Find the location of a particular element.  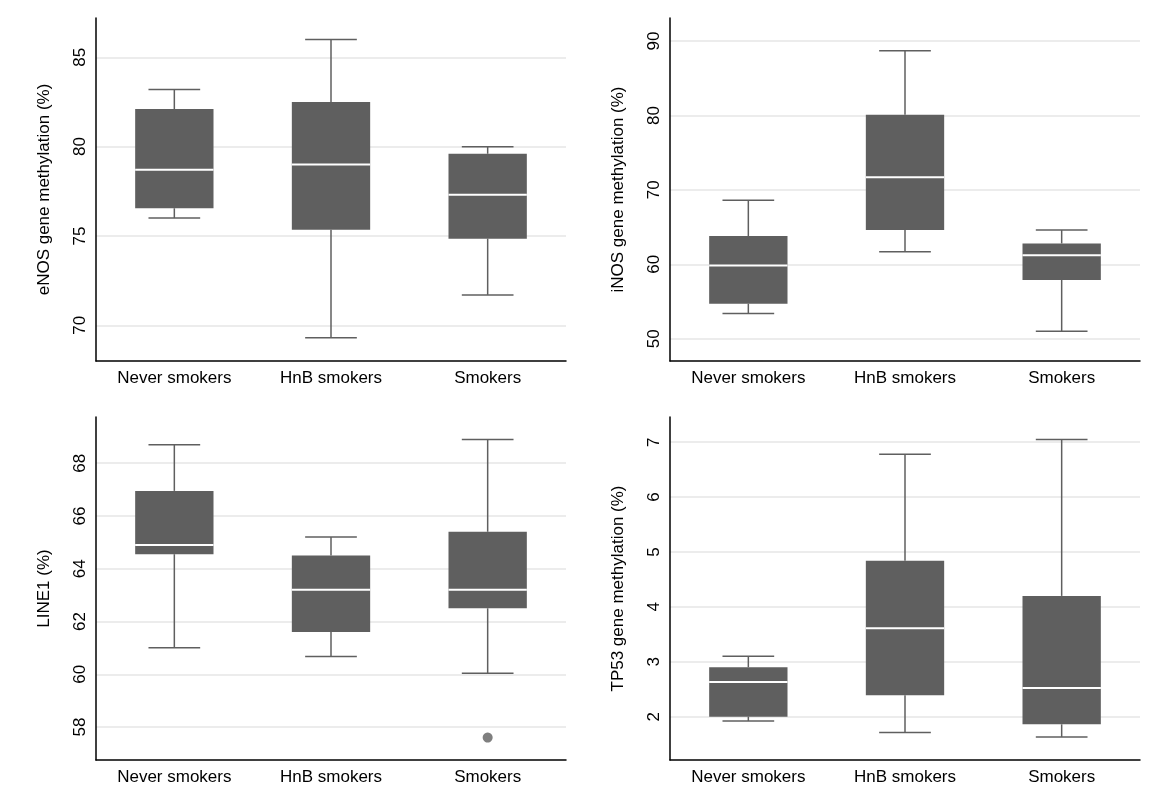

y-axis-title: eNOS gene methylation (%) is located at coordinates (43, 189).